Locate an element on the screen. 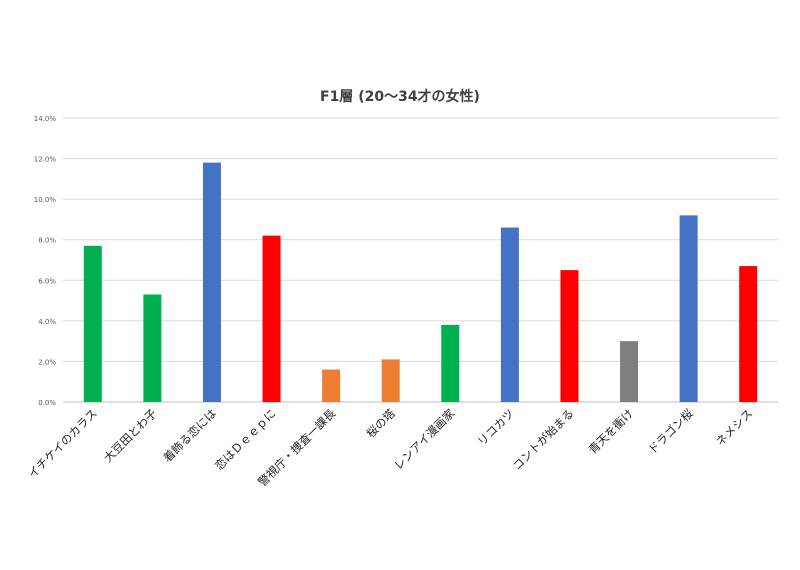  x-category-label: 桜の塔 is located at coordinates (381, 423).